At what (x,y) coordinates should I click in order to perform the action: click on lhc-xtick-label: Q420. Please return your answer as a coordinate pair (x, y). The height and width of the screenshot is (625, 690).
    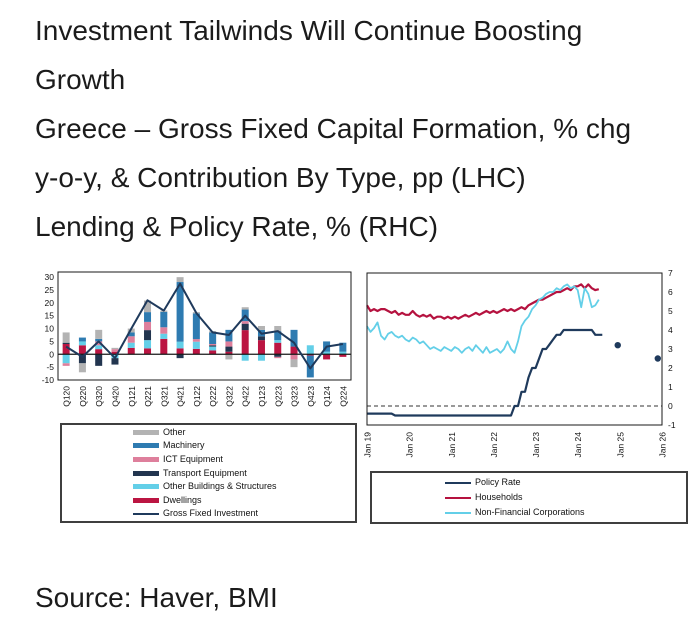
    Looking at the image, I should click on (115, 396).